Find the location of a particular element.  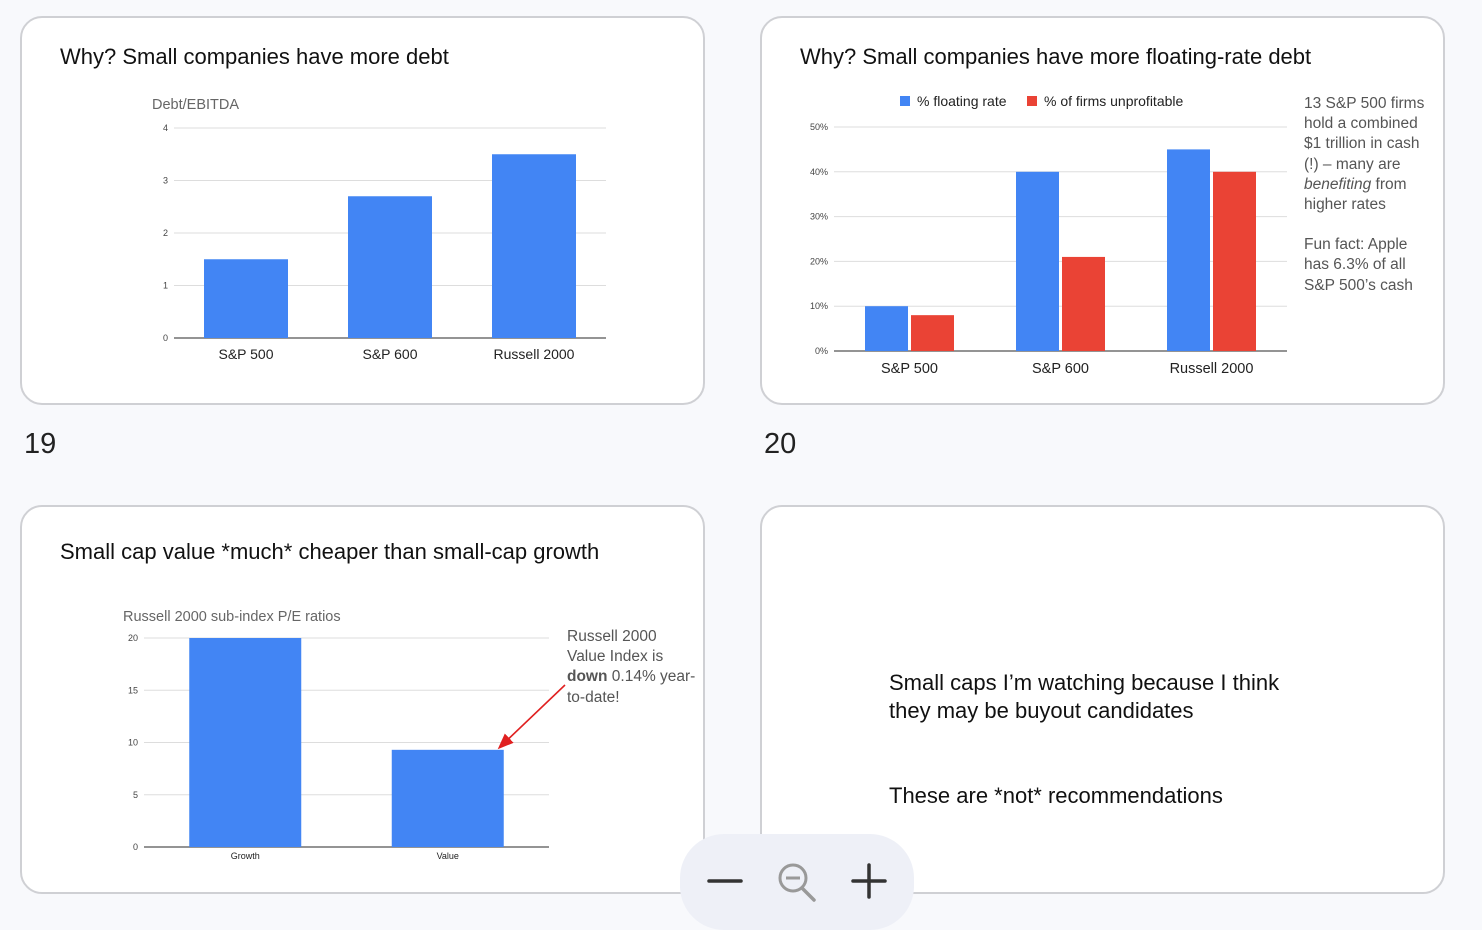

x-tick-label: Growth is located at coordinates (245, 856).